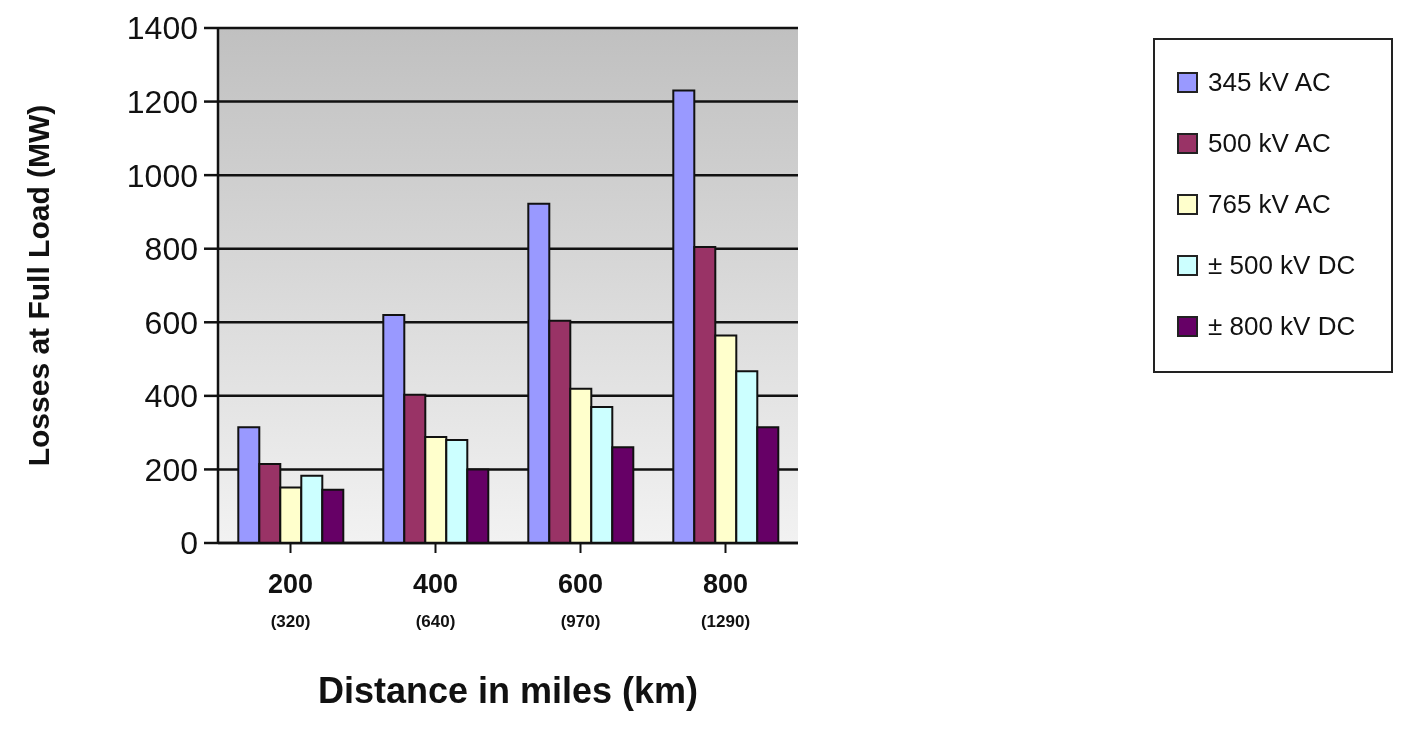  I want to click on x-tick-label: 400 (640), so click(435, 600).